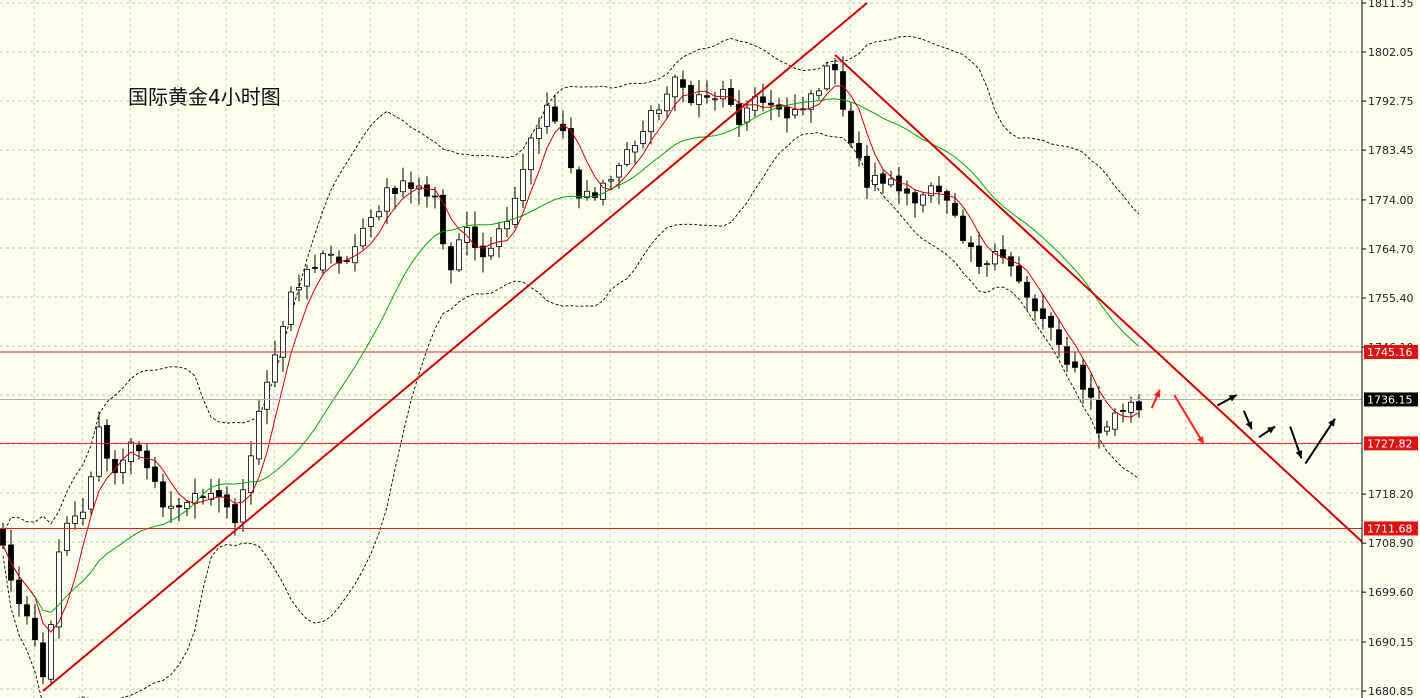 Image resolution: width=1420 pixels, height=698 pixels. Describe the element at coordinates (1391, 642) in the screenshot. I see `y-tick-label: 1690.15` at that location.